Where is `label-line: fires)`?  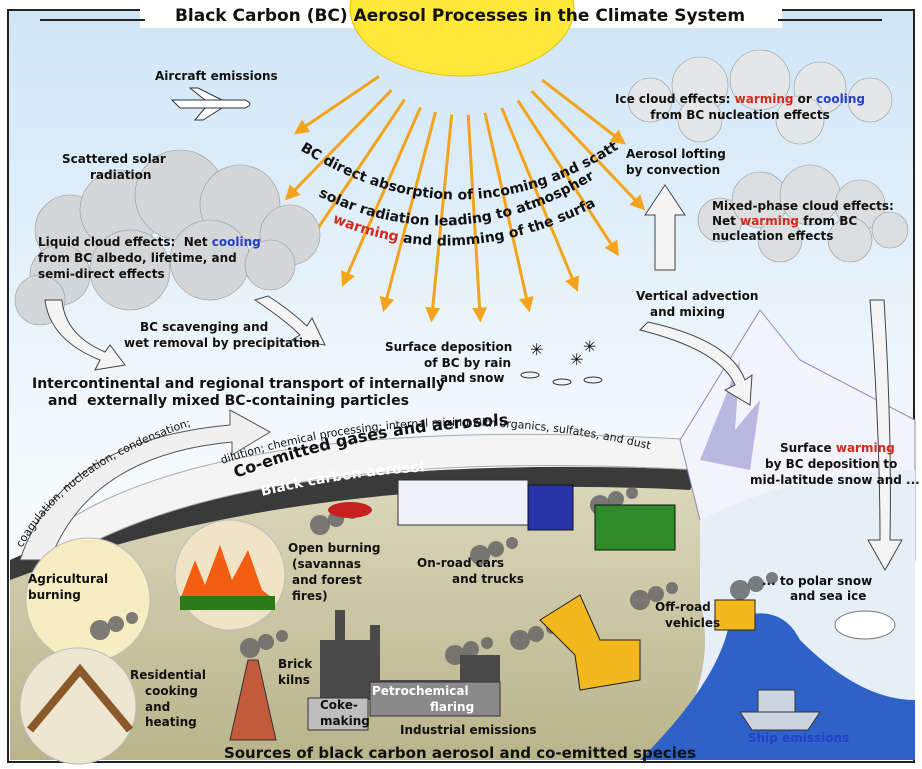 label-line: fires) is located at coordinates (310, 596).